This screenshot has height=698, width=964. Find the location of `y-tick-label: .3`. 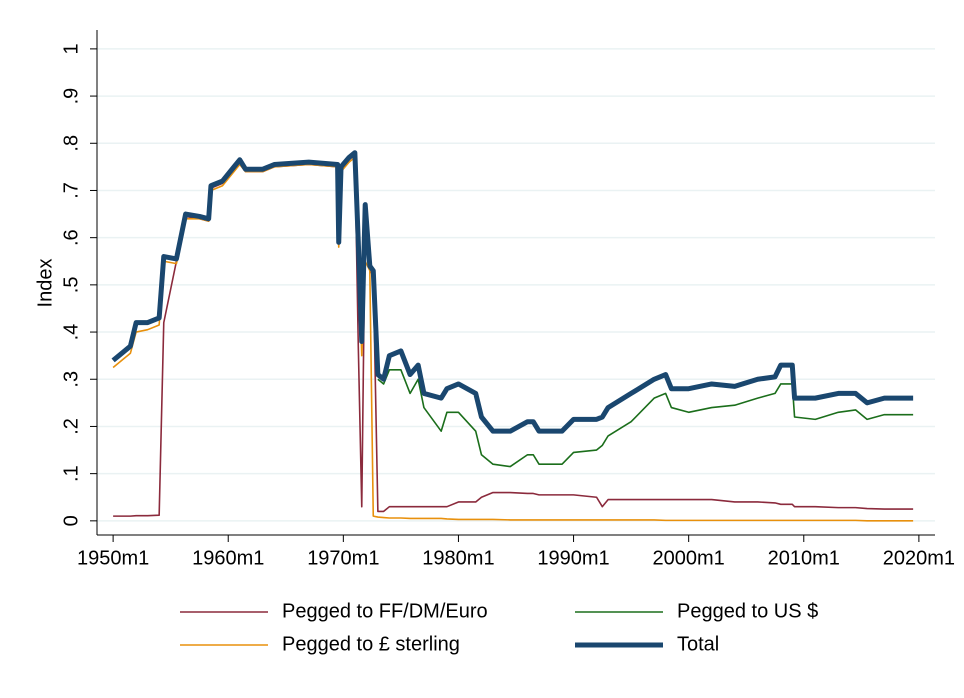

y-tick-label: .3 is located at coordinates (71, 379).